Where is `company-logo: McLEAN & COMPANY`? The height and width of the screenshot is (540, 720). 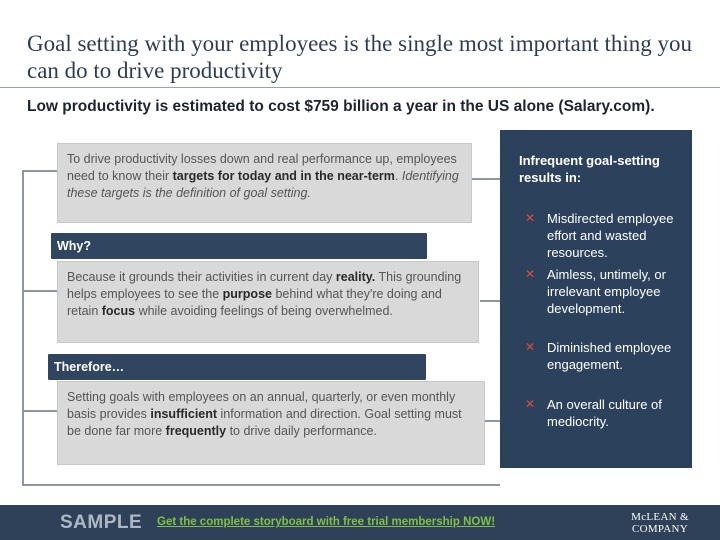 company-logo: McLEAN & COMPANY is located at coordinates (660, 523).